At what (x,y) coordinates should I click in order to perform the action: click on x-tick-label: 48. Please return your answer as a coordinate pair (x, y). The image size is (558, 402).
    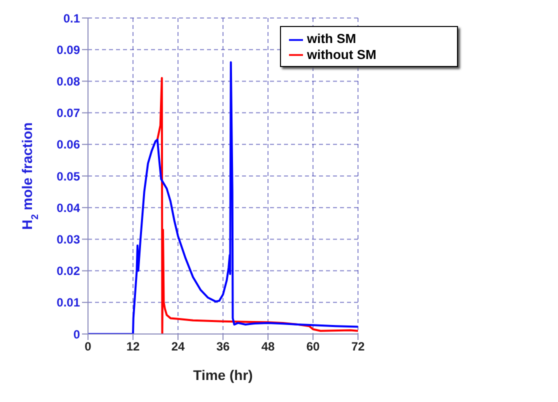
    Looking at the image, I should click on (268, 347).